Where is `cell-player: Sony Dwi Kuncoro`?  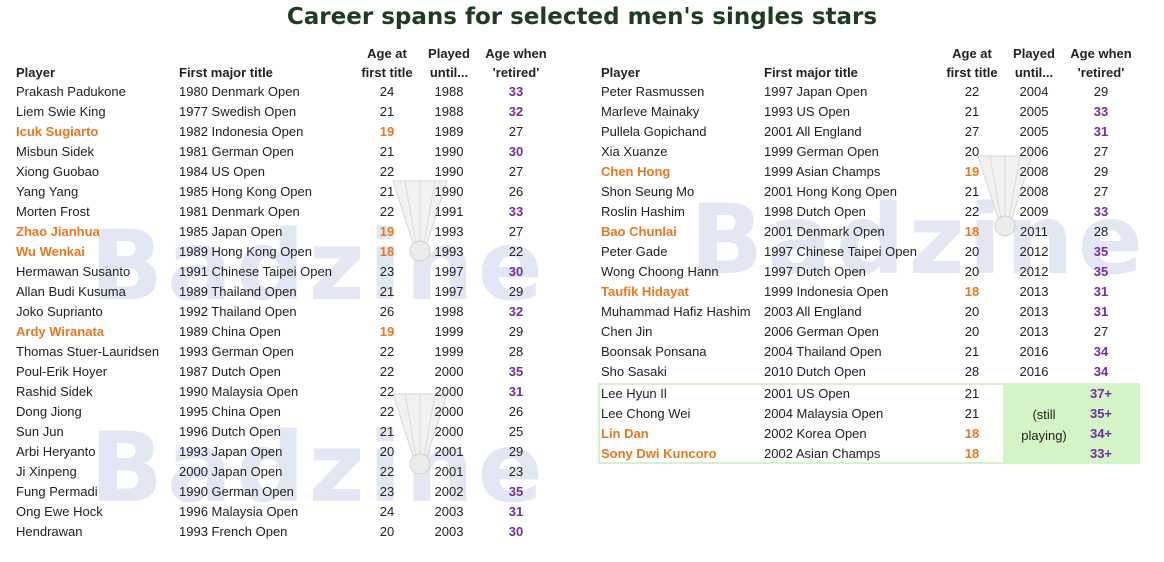 cell-player: Sony Dwi Kuncoro is located at coordinates (659, 453).